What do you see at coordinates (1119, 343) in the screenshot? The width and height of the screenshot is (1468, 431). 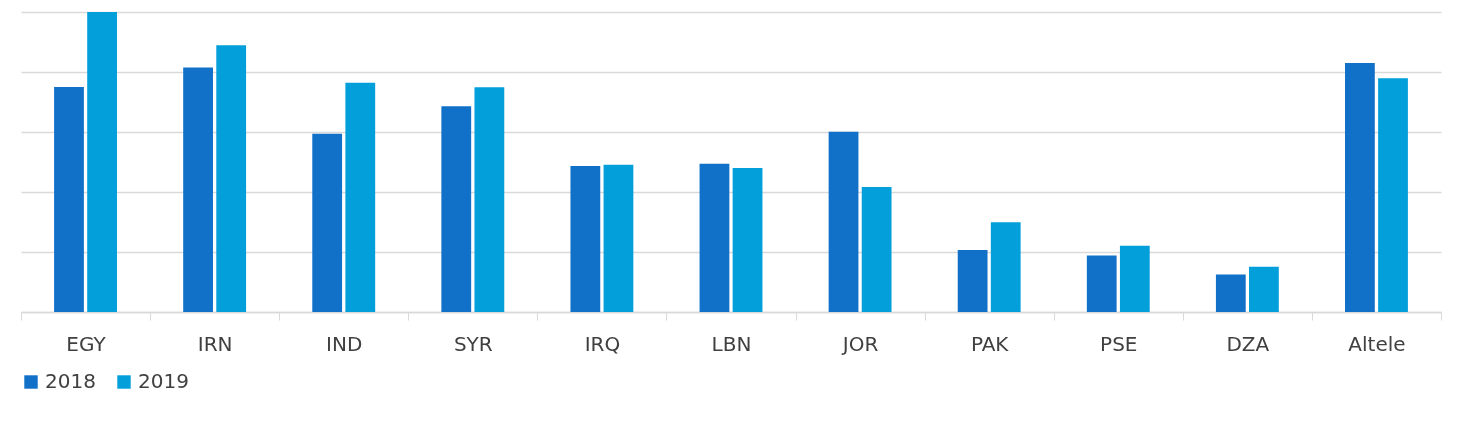 I see `x-tick-label: PSE` at bounding box center [1119, 343].